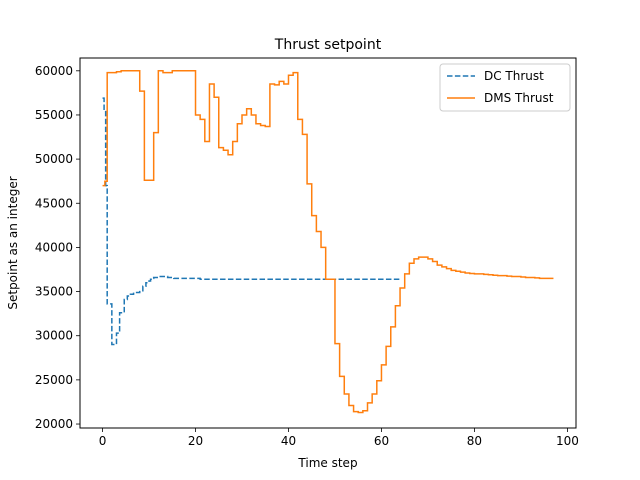  Describe the element at coordinates (103, 441) in the screenshot. I see `x-tick-label: 0` at that location.